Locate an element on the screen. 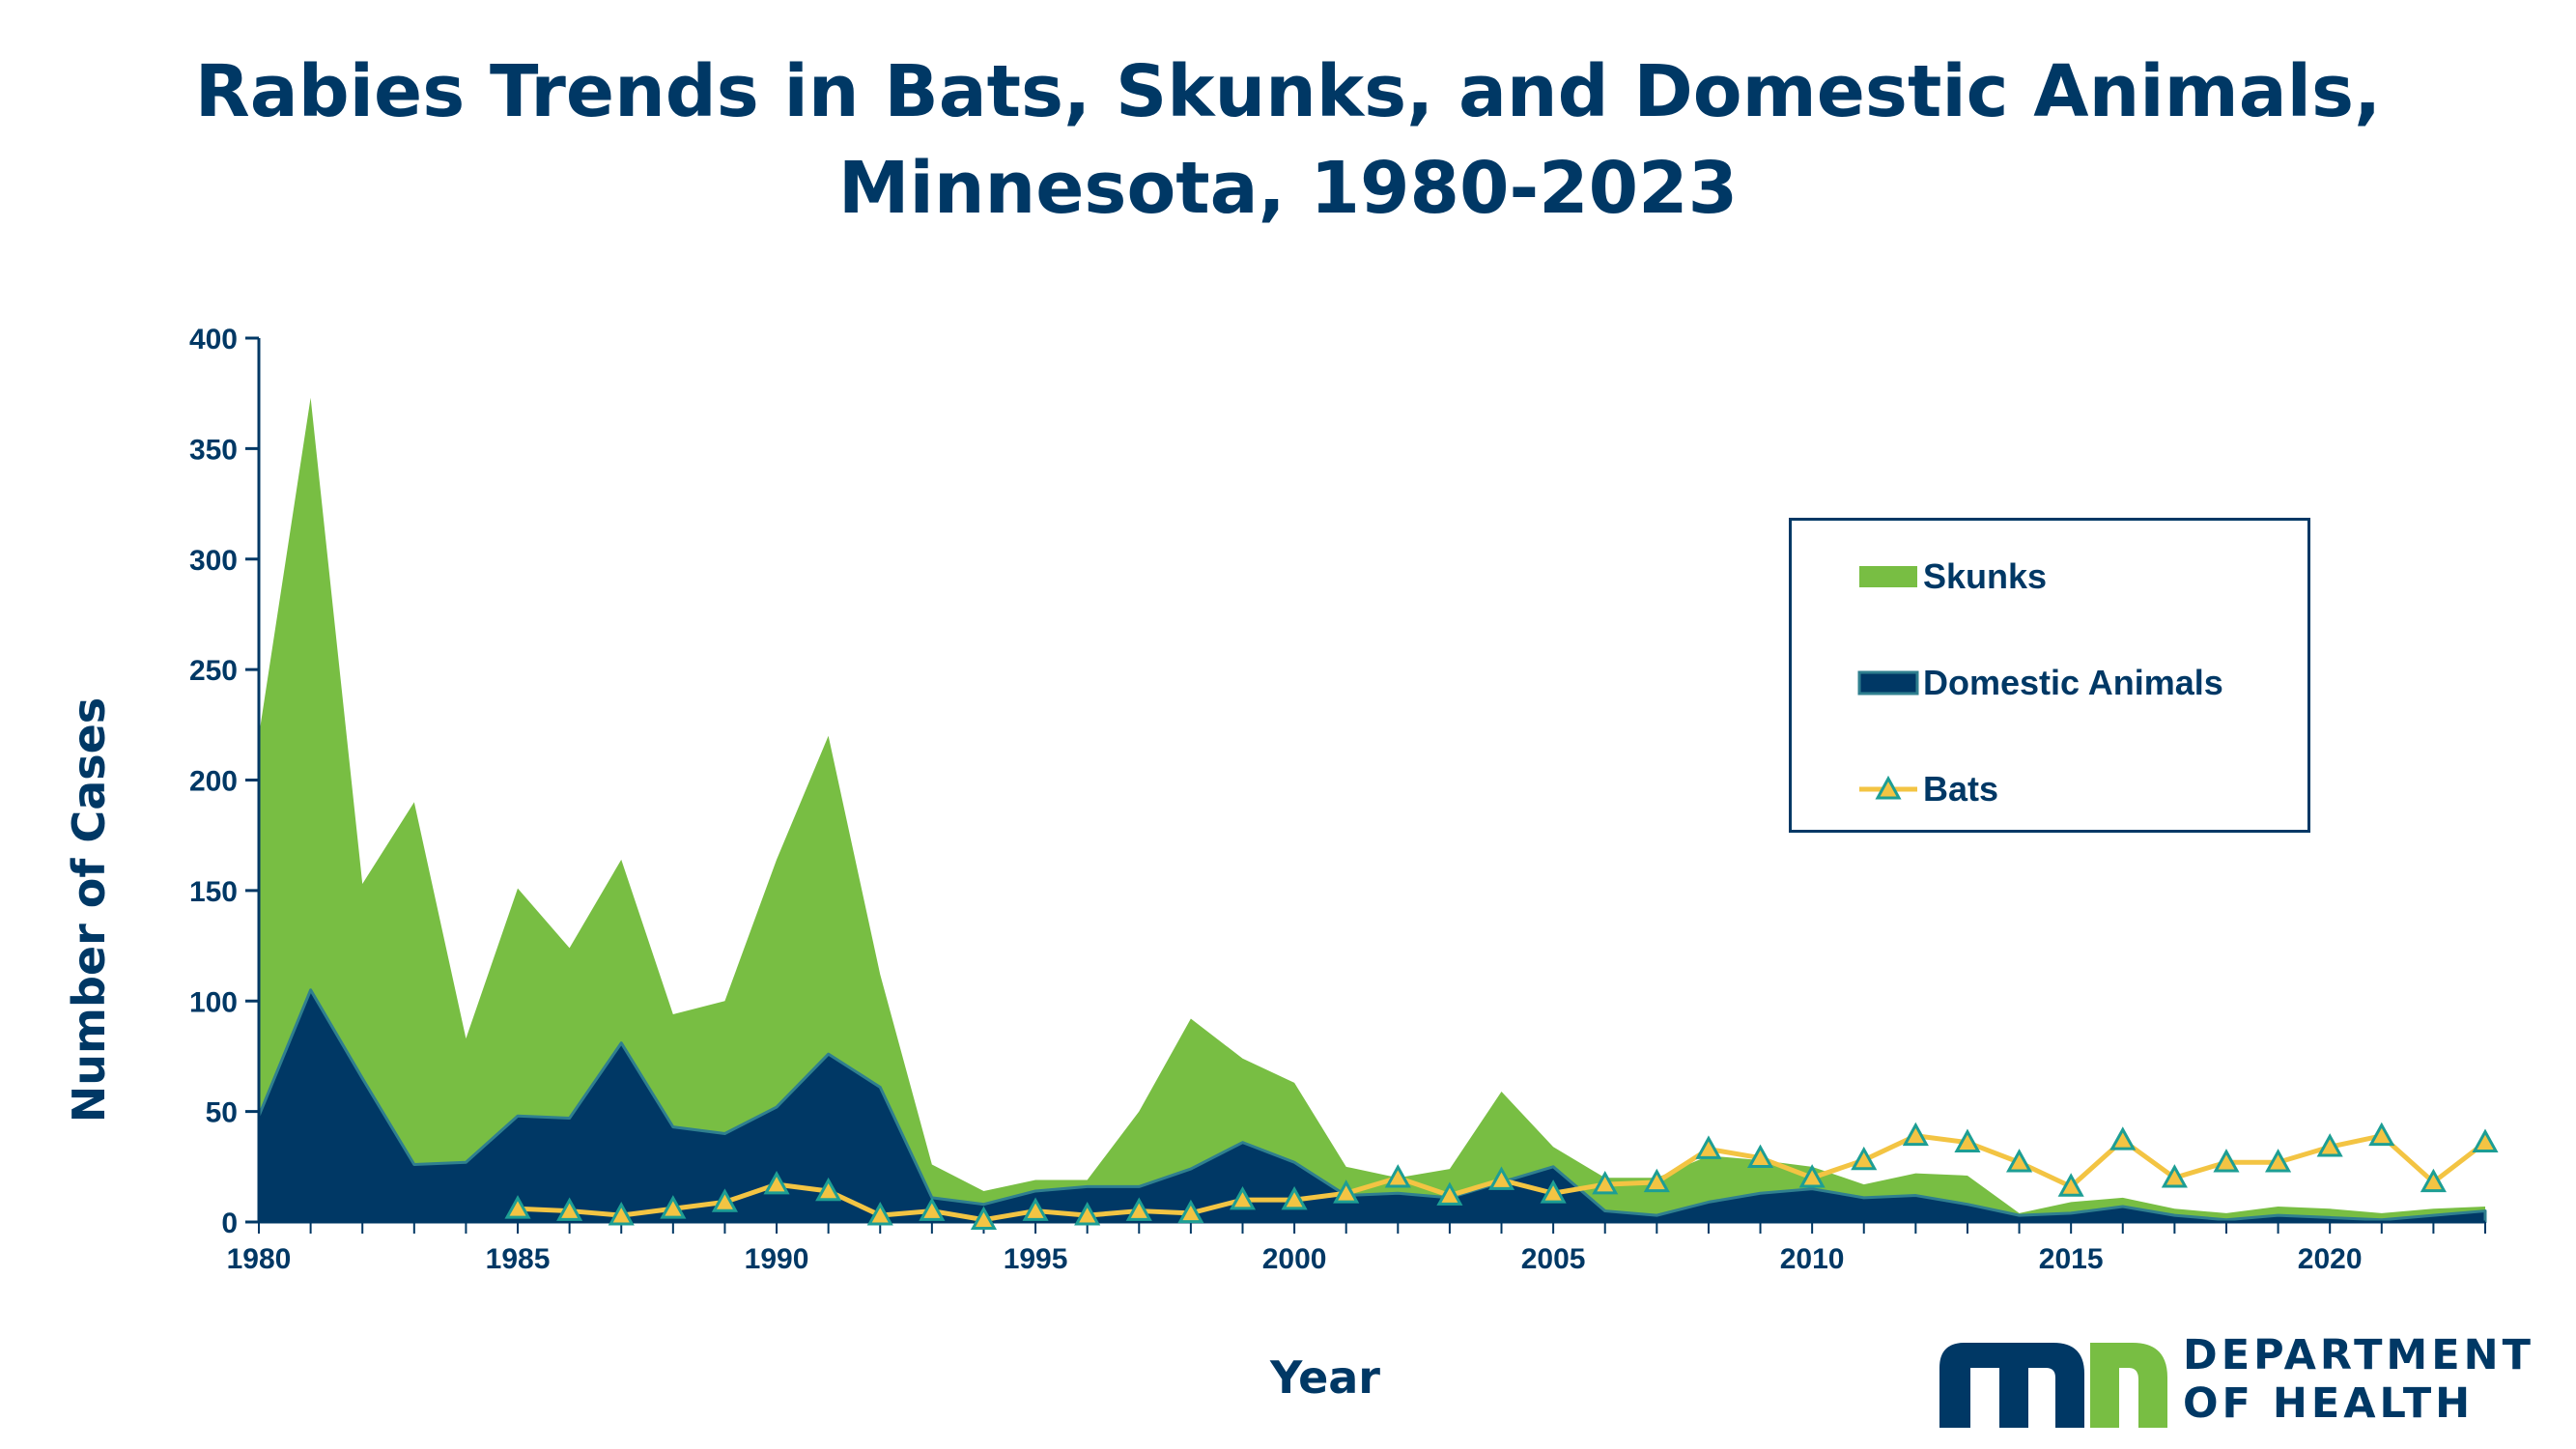  y-tick-label: 150 is located at coordinates (213, 892).